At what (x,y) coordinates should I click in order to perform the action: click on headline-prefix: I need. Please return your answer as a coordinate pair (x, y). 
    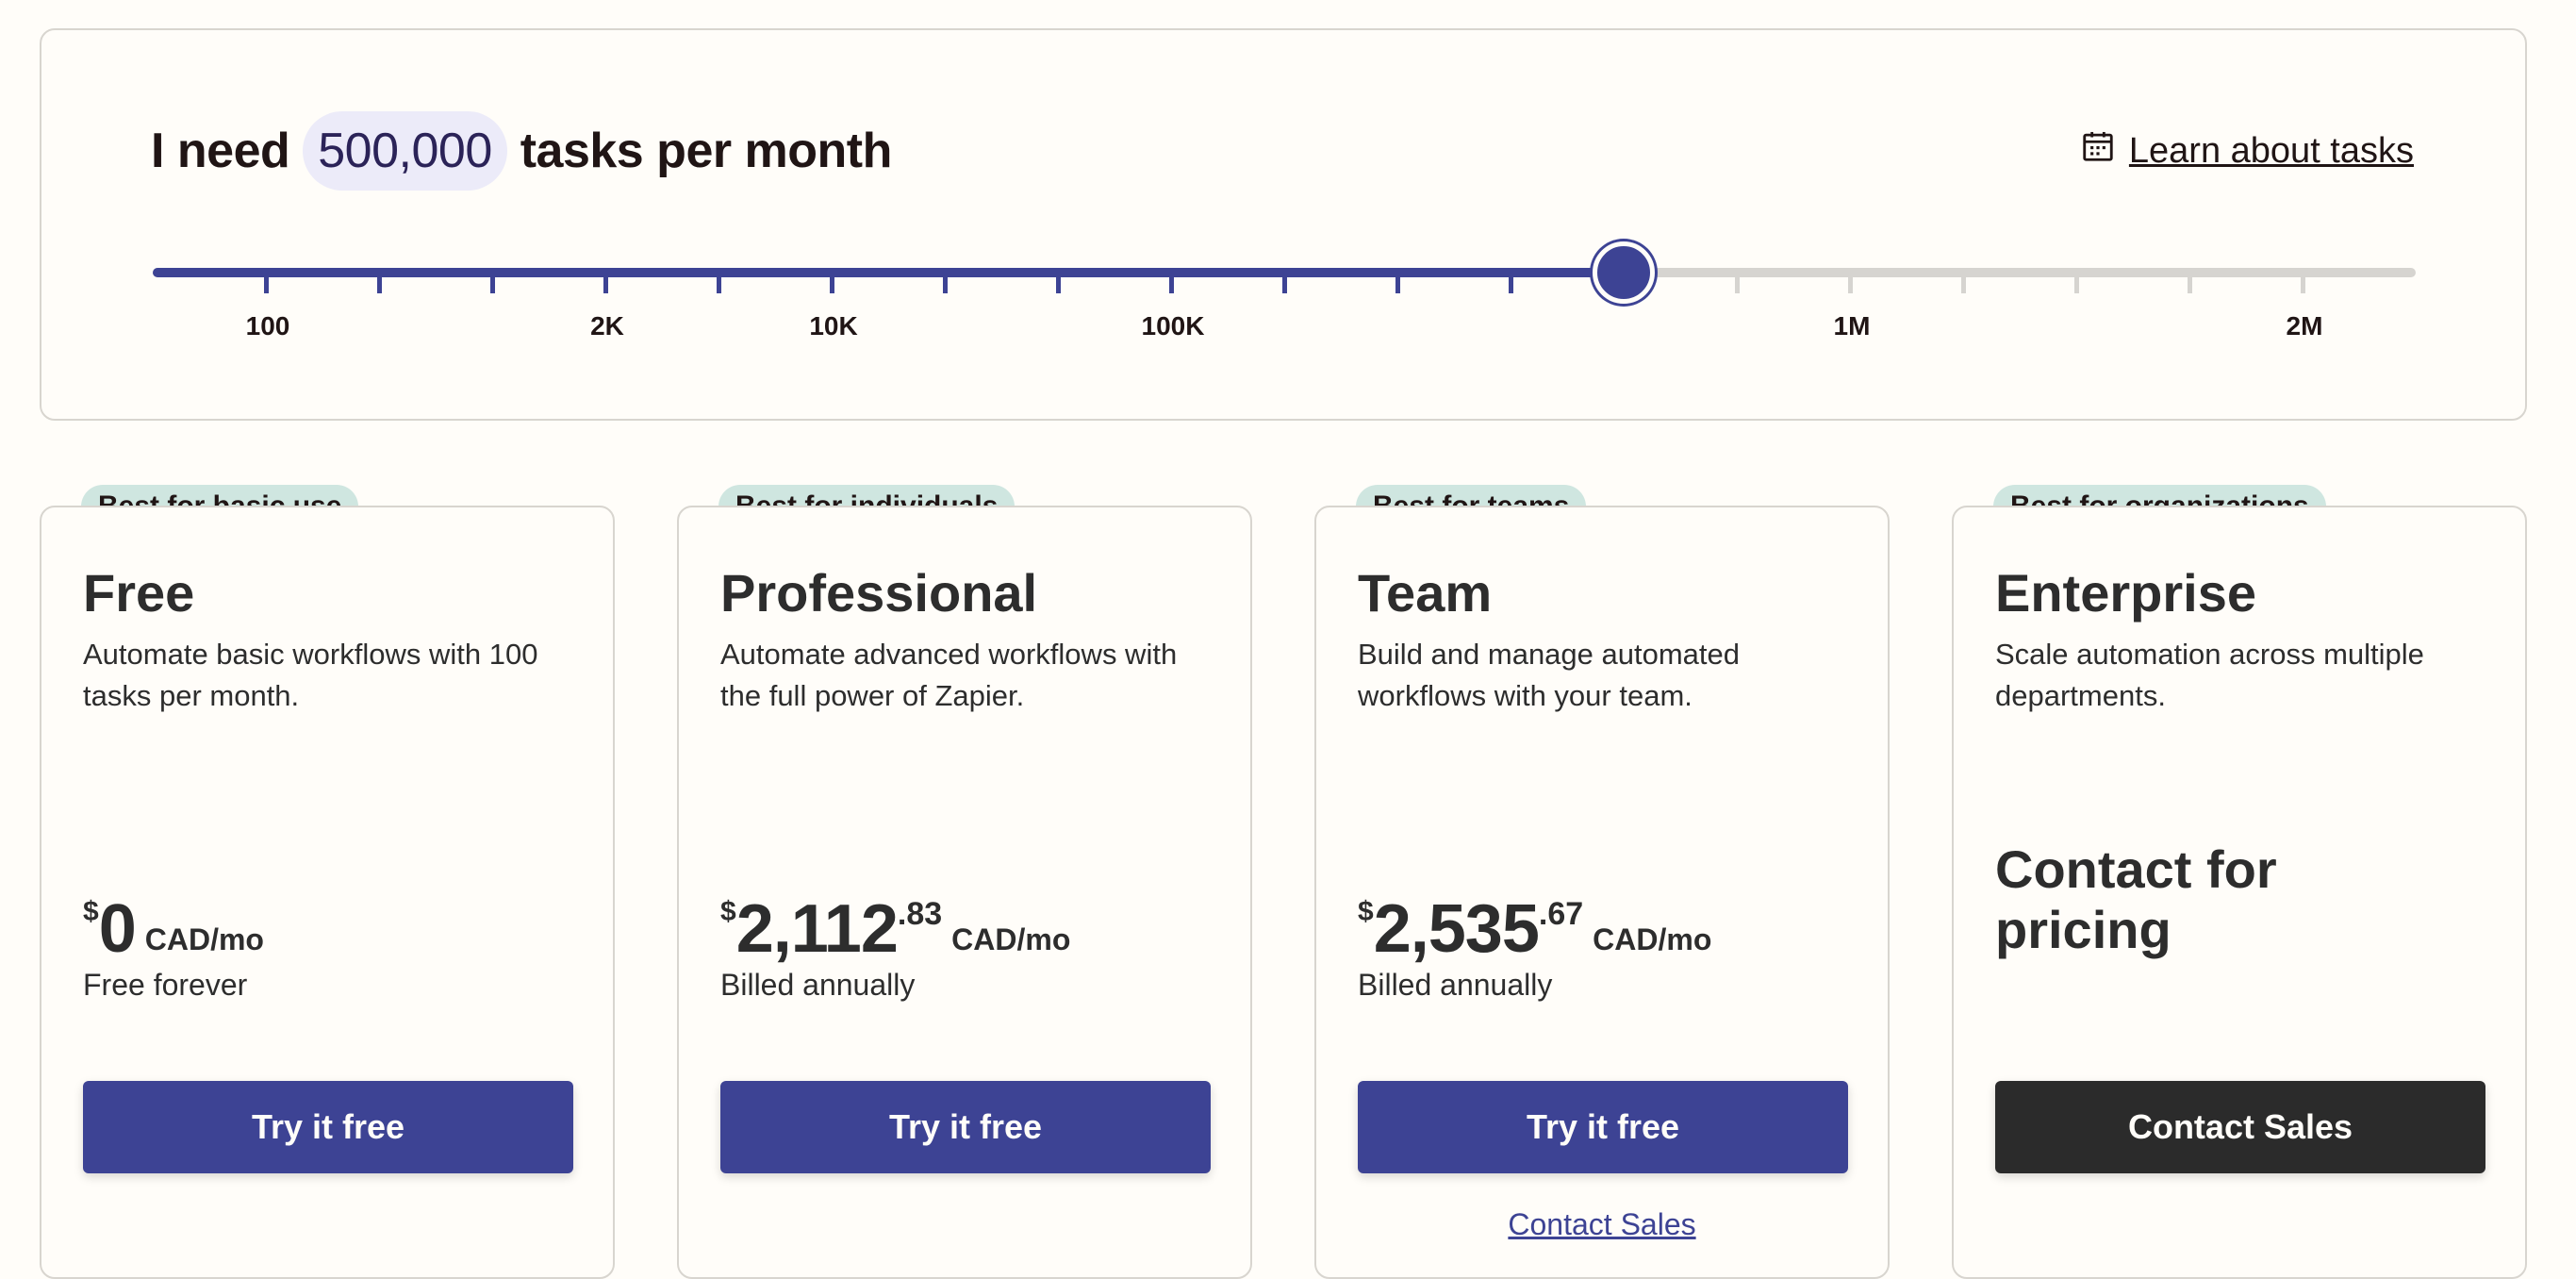
    Looking at the image, I should click on (220, 151).